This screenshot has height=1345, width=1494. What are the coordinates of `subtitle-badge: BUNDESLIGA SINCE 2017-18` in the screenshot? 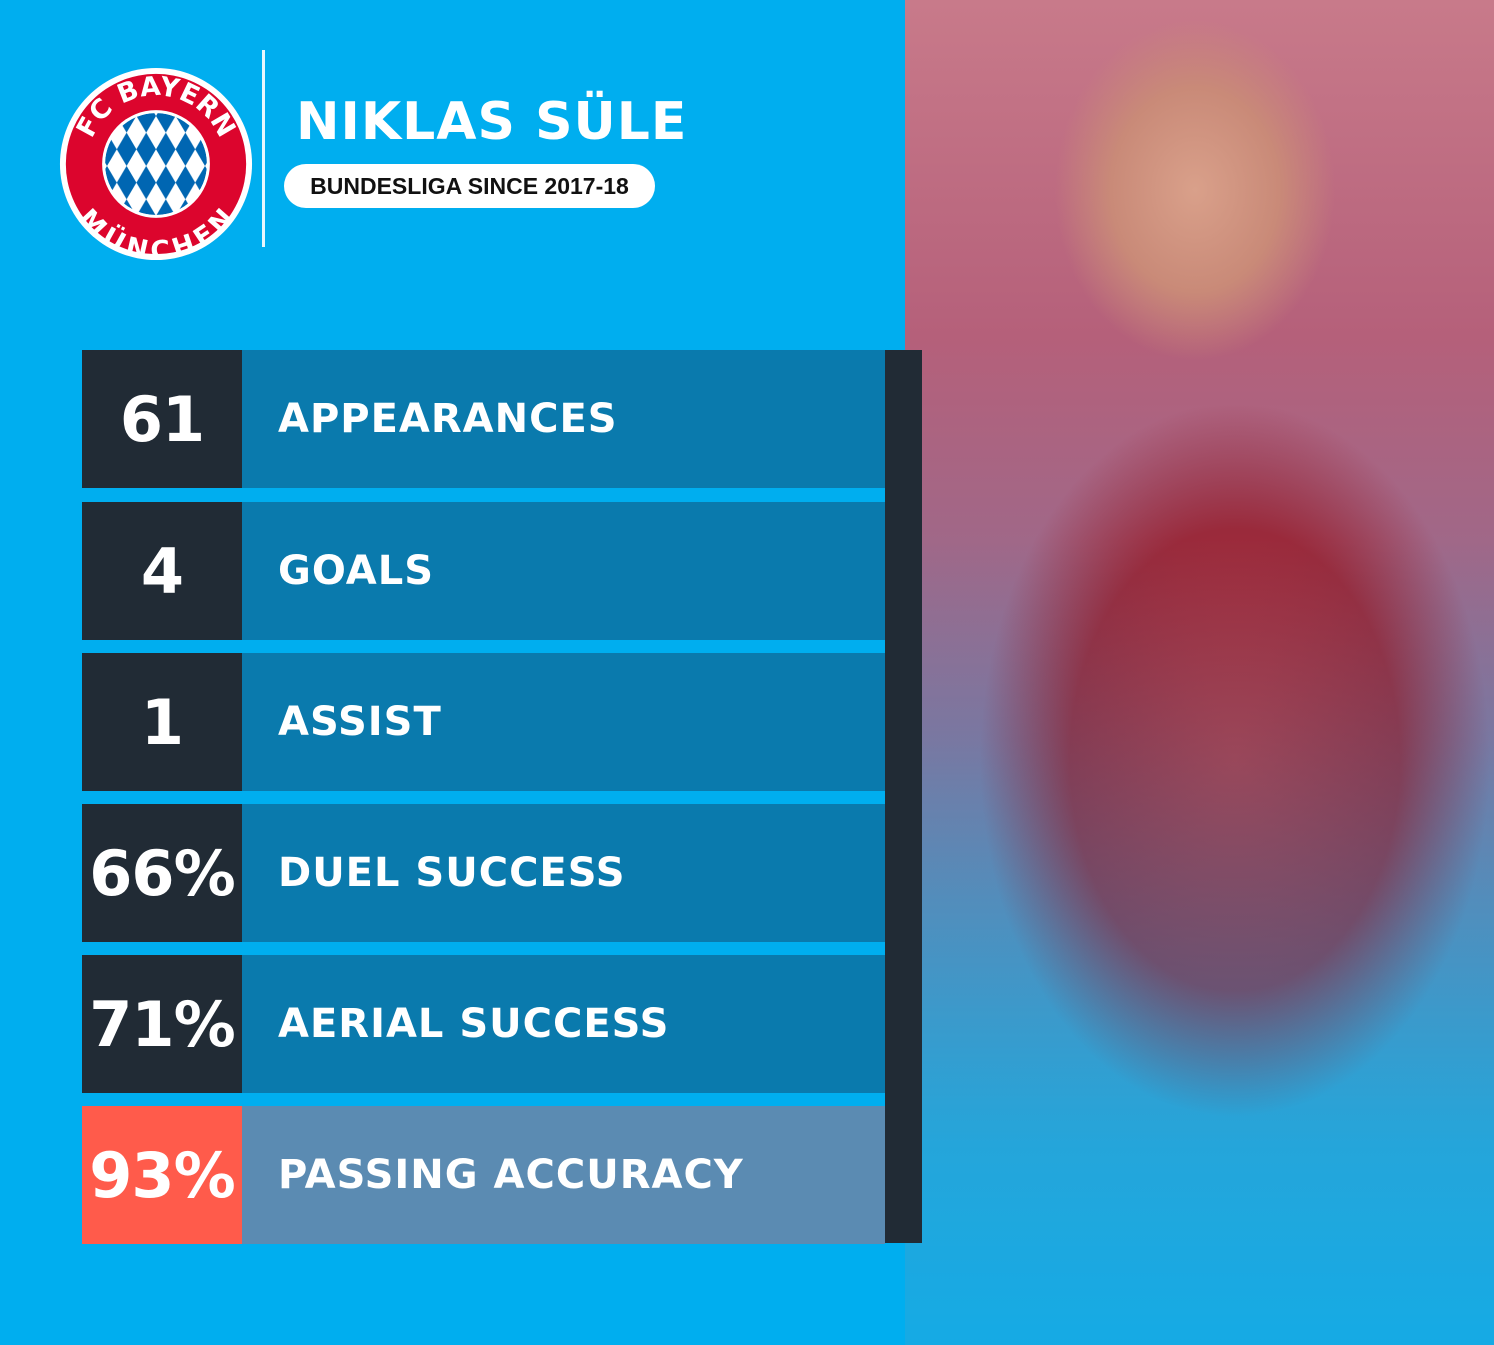 It's located at (469, 186).